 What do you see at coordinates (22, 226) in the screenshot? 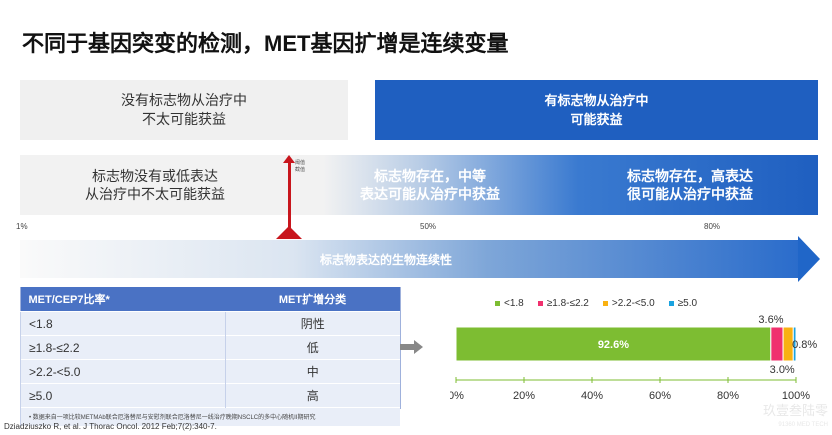
I see `percent-1: 1%` at bounding box center [22, 226].